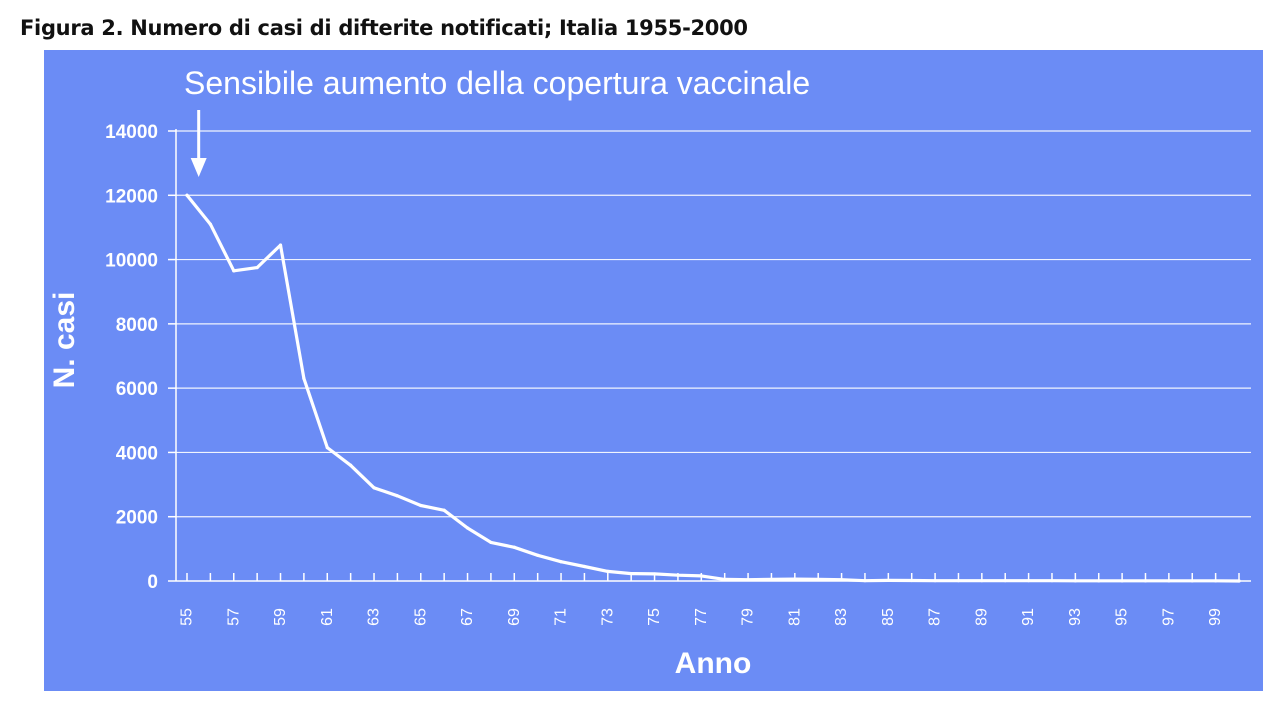 This screenshot has height=728, width=1280. Describe the element at coordinates (131, 261) in the screenshot. I see `y-tick-label: 10000` at that location.